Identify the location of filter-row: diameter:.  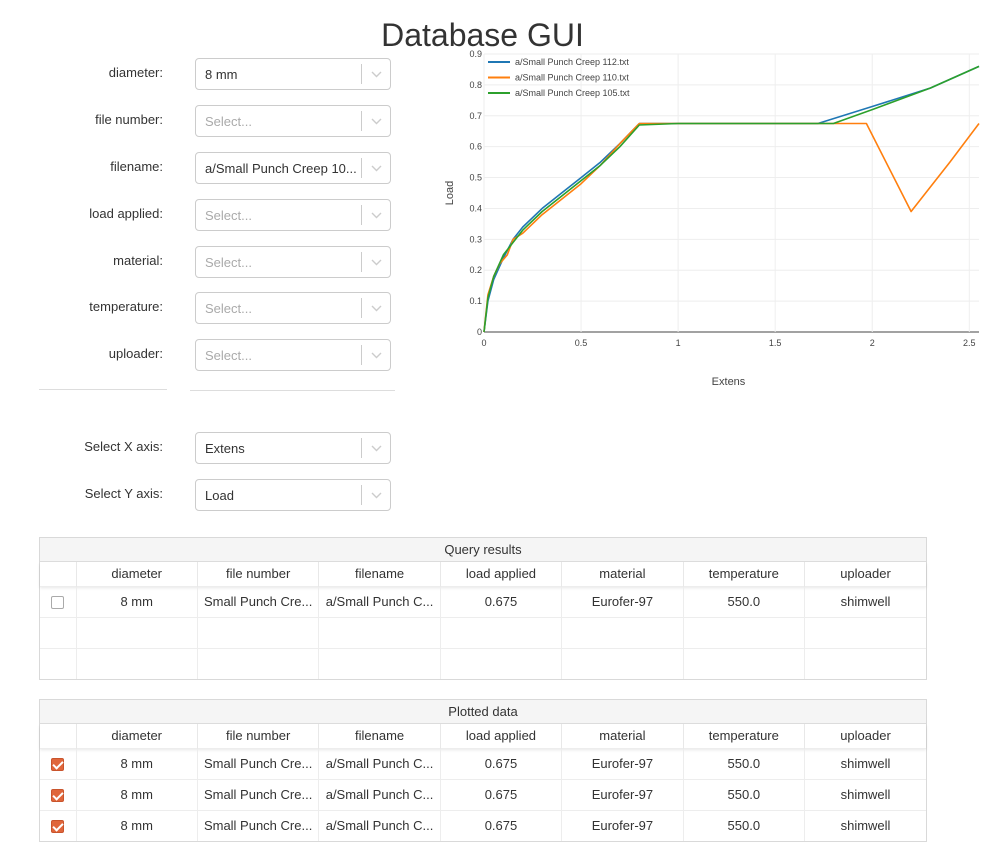
(81, 73).